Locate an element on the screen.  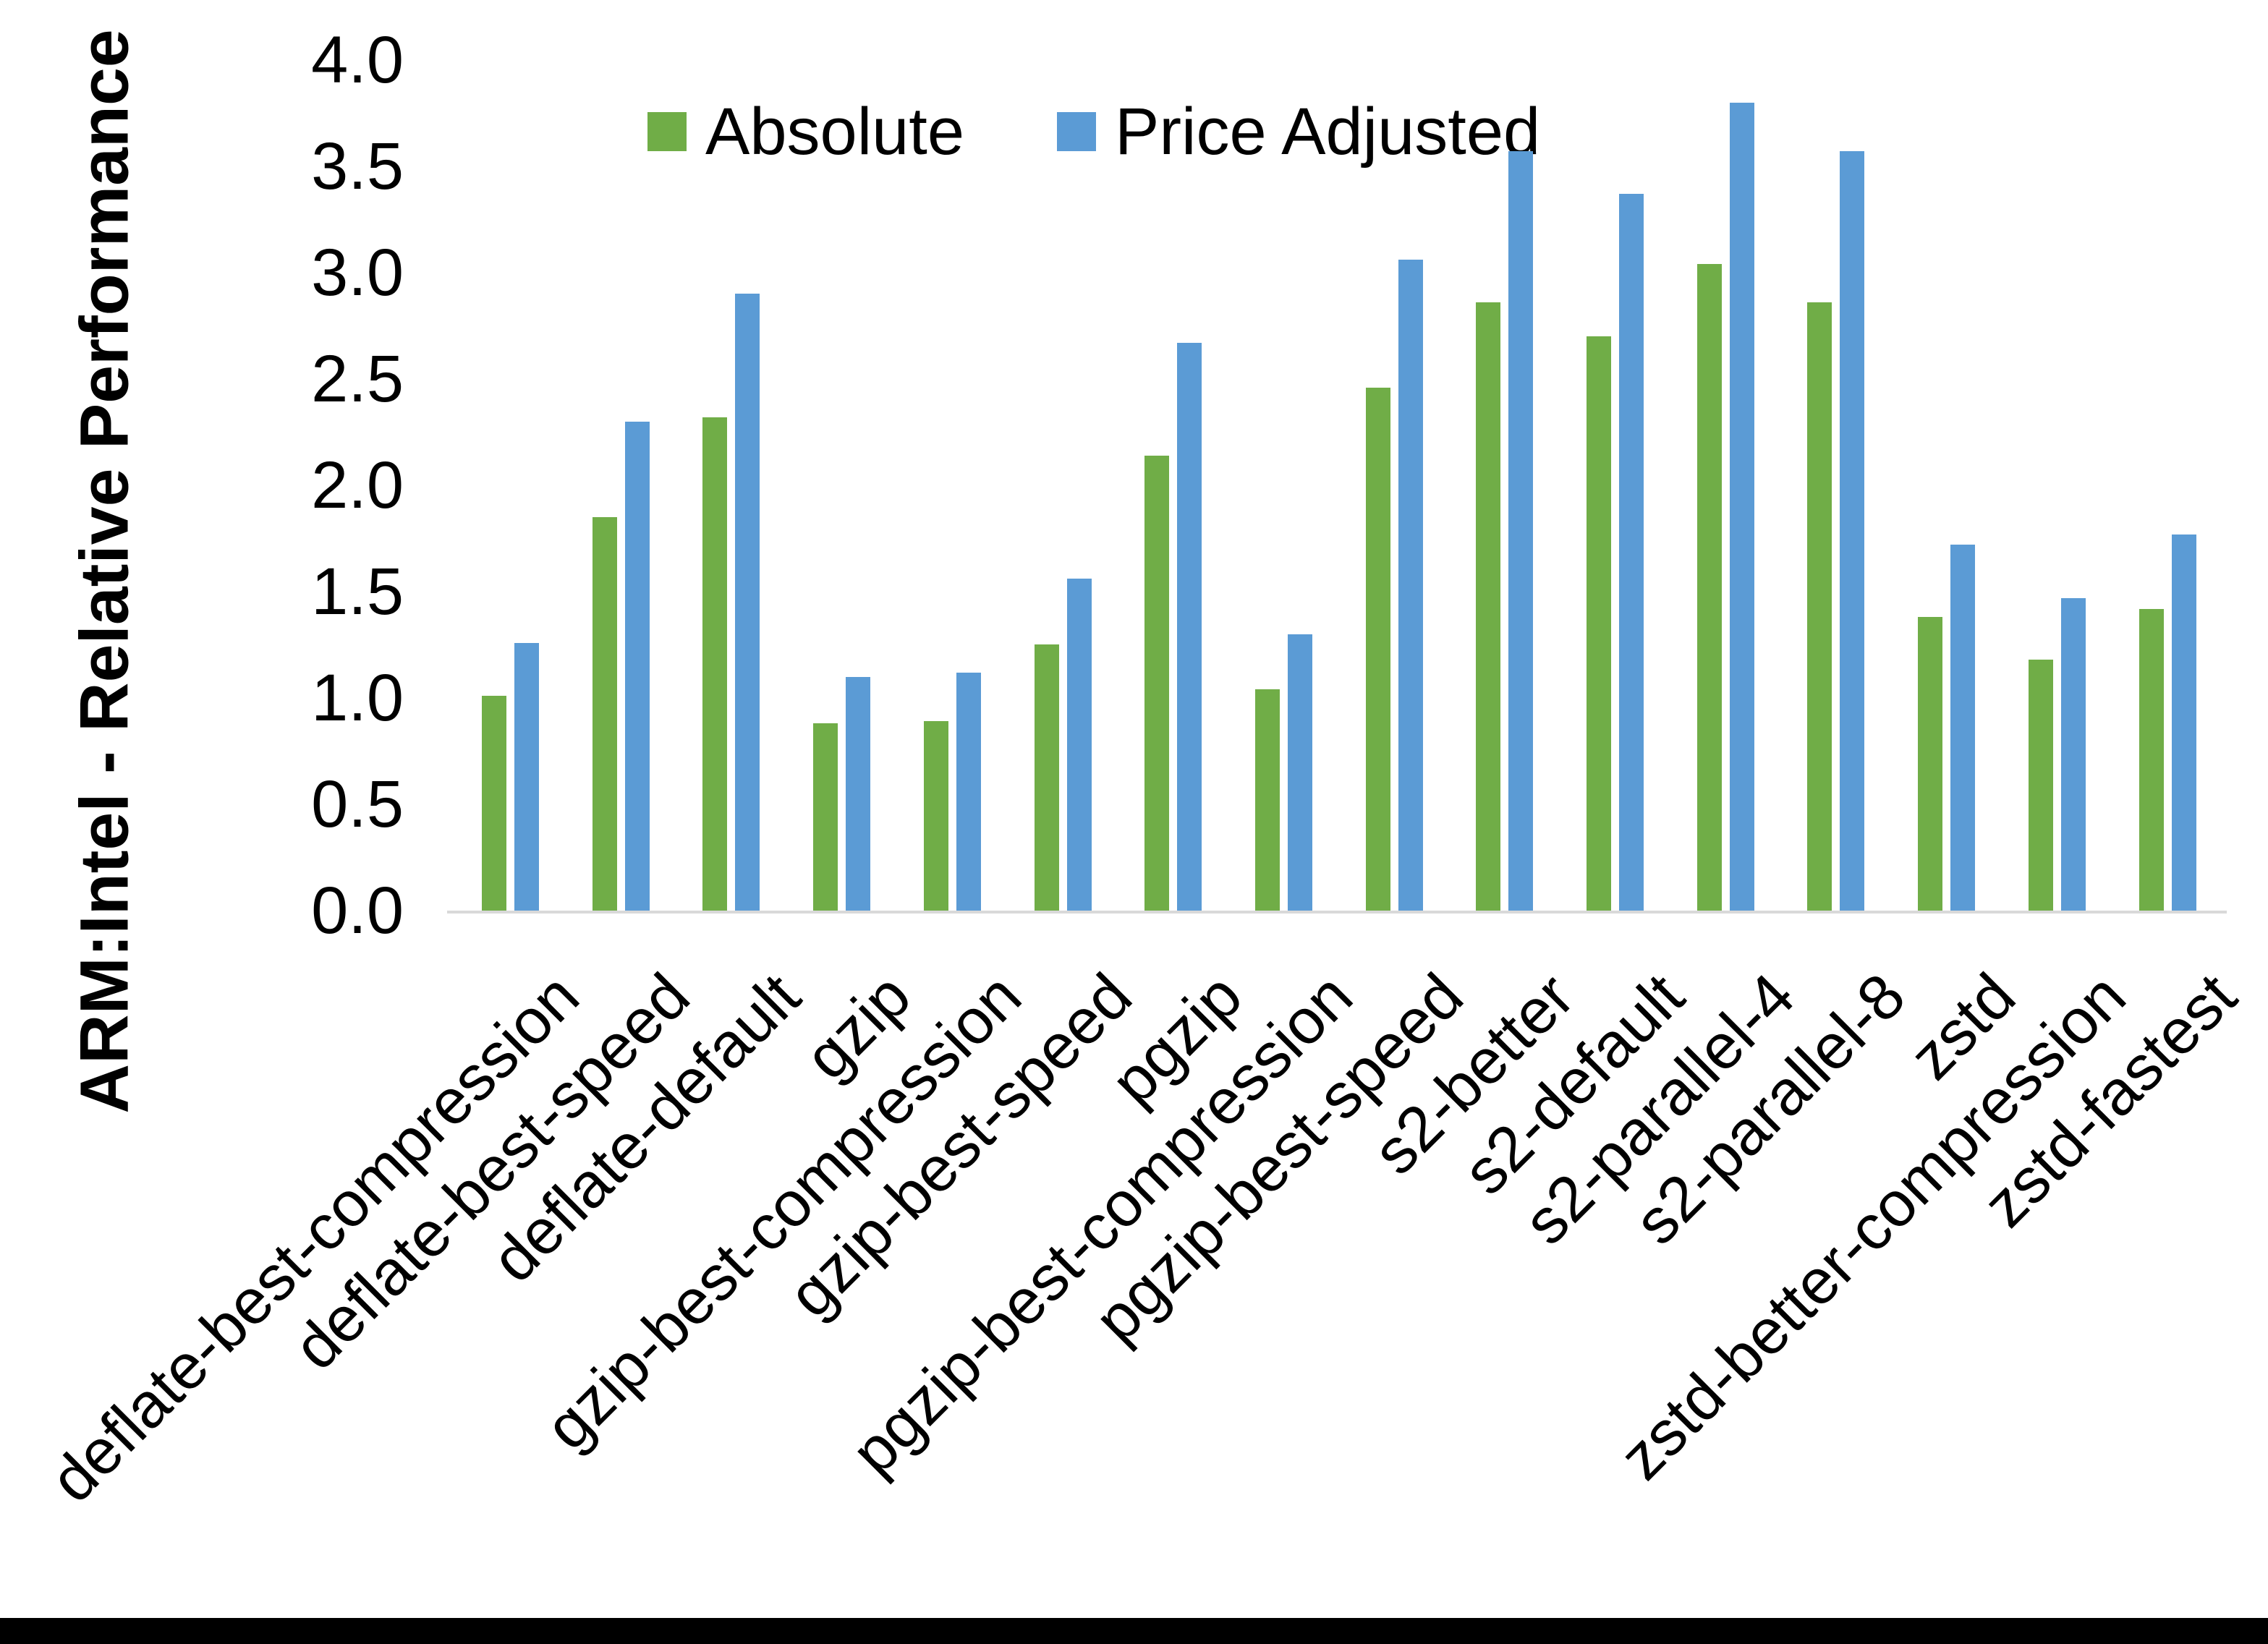
bar-gzip-best-compression-price-adjusted is located at coordinates (968, 792).